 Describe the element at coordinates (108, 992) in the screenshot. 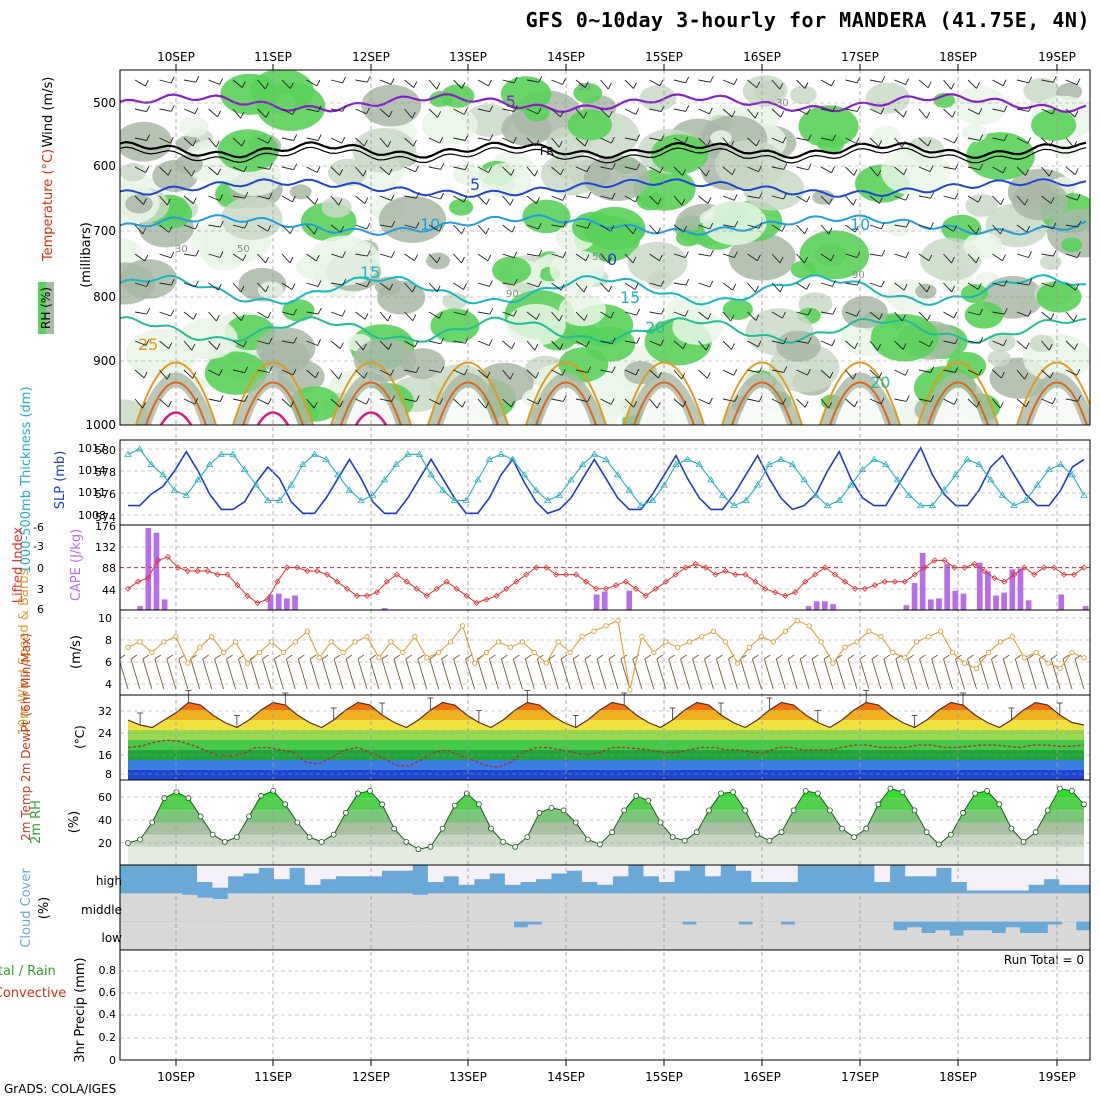

I see `precip-tick: 0.6` at that location.